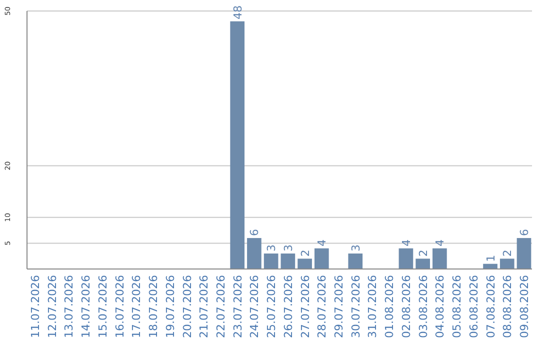 This screenshot has height=340, width=540. Describe the element at coordinates (491, 306) in the screenshot. I see `x-tick-label: 07.08.2026` at that location.